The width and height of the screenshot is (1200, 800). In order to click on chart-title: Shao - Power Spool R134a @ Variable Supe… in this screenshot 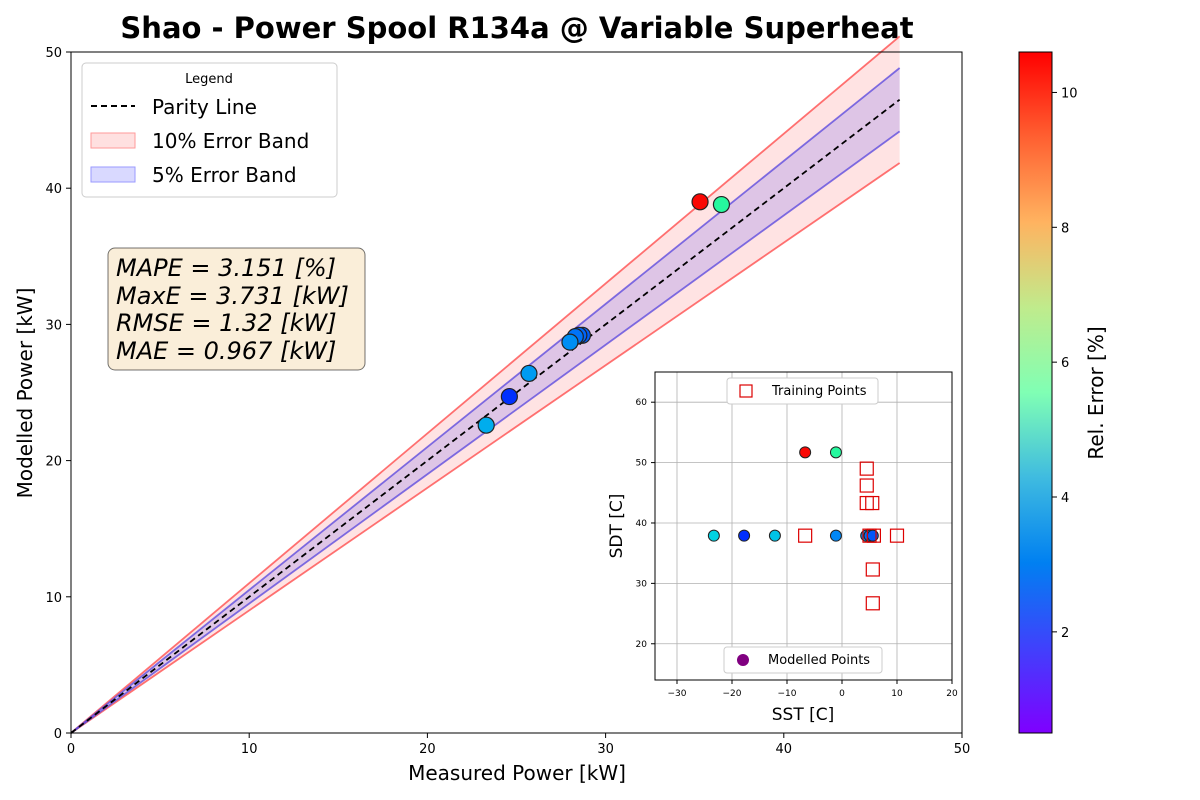, I will do `click(516, 28)`.